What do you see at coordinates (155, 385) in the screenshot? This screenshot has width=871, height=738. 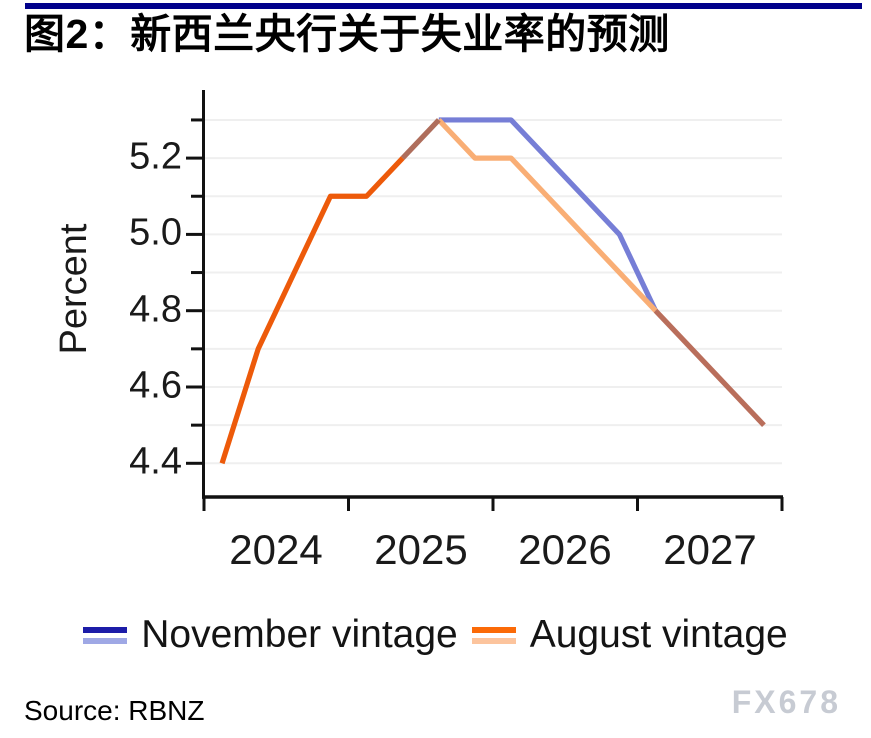 I see `y-axis-tick-label: 4.6` at bounding box center [155, 385].